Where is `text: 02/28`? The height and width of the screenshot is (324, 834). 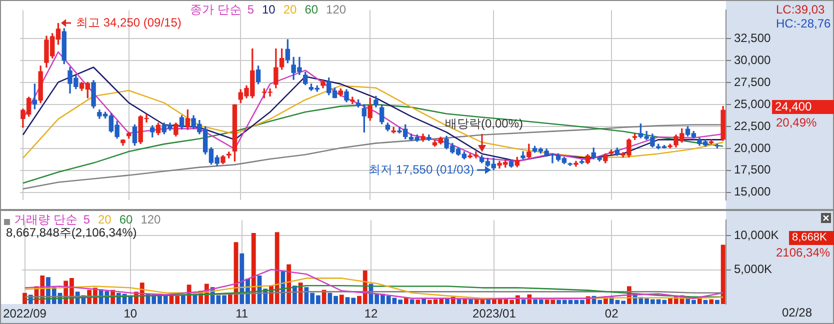
text: 02/28 is located at coordinates (797, 312).